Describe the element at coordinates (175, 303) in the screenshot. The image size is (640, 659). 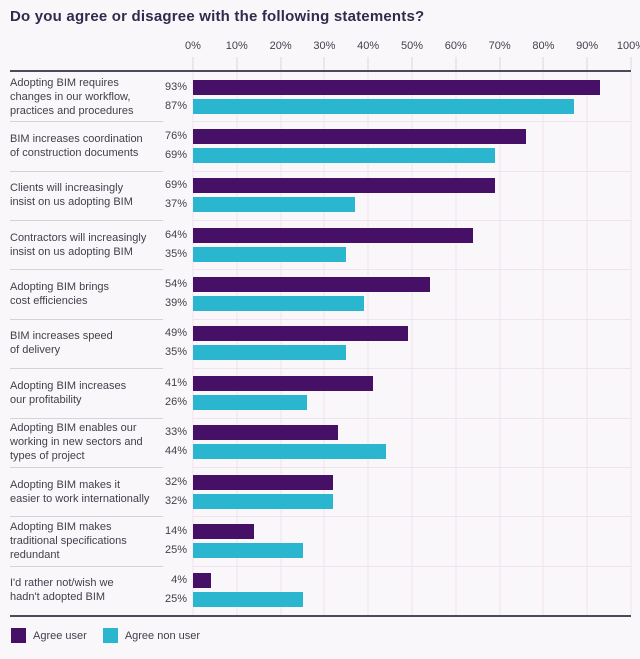
I see `value-label: 39%` at that location.